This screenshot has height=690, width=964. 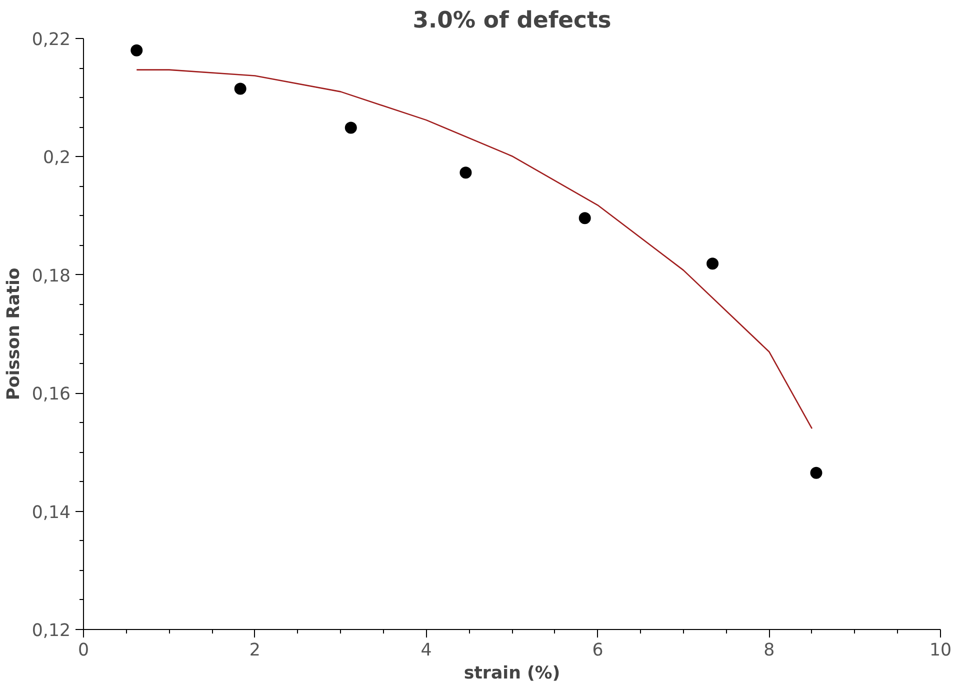 What do you see at coordinates (51, 276) in the screenshot?
I see `y-tick-label: 0,18` at bounding box center [51, 276].